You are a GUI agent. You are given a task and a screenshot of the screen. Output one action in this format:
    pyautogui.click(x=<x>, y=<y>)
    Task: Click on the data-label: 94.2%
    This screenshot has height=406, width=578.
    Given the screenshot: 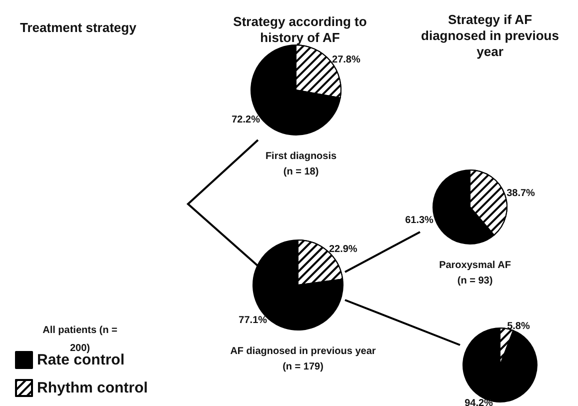 What is the action you would take?
    pyautogui.click(x=479, y=402)
    